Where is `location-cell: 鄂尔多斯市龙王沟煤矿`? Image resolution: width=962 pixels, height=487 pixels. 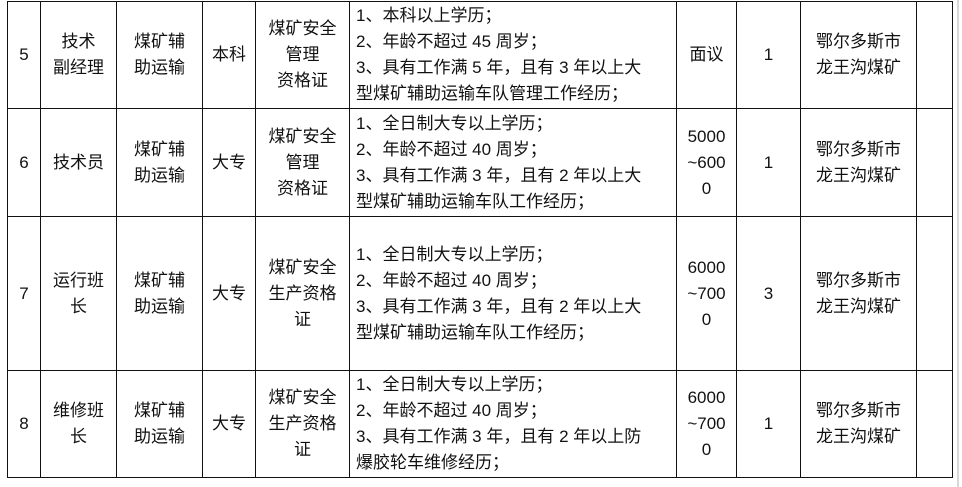 location-cell: 鄂尔多斯市龙王沟煤矿 is located at coordinates (858, 293).